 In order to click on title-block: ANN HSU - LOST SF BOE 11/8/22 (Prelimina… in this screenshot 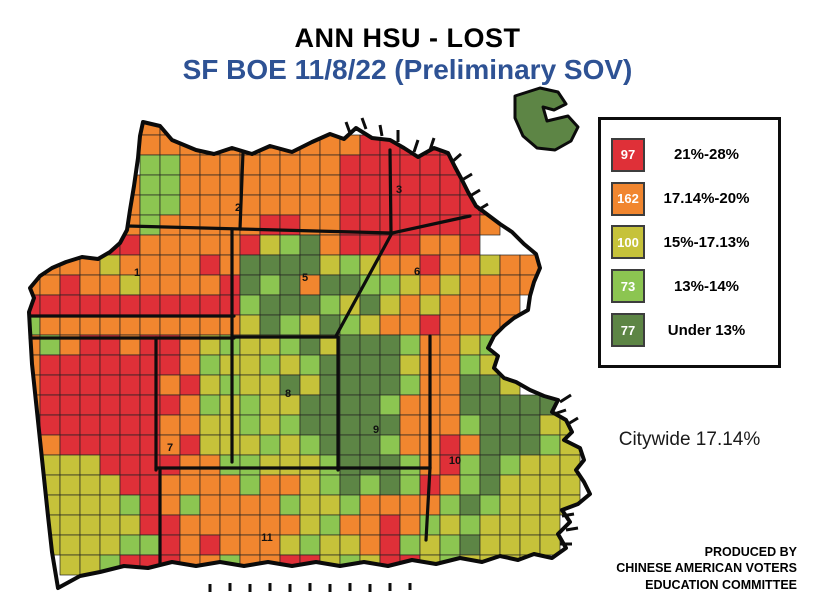, I will do `click(407, 54)`.